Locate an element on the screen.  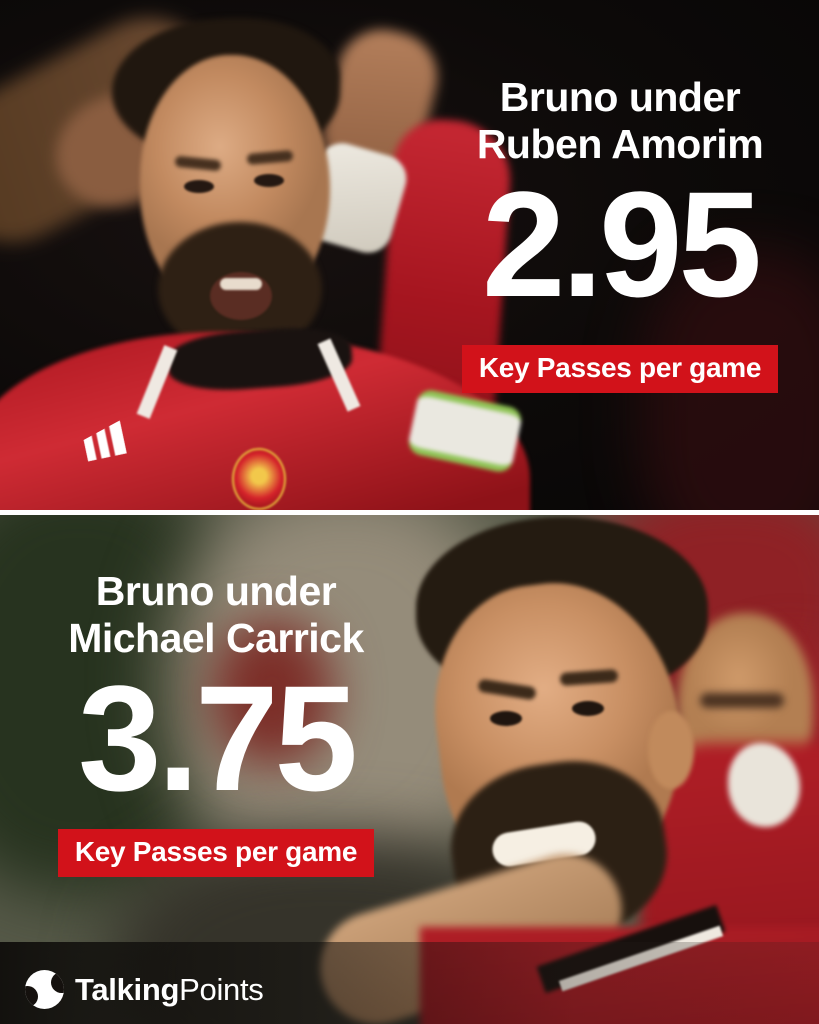
brand-wordmark: TalkingPoints is located at coordinates (169, 989).